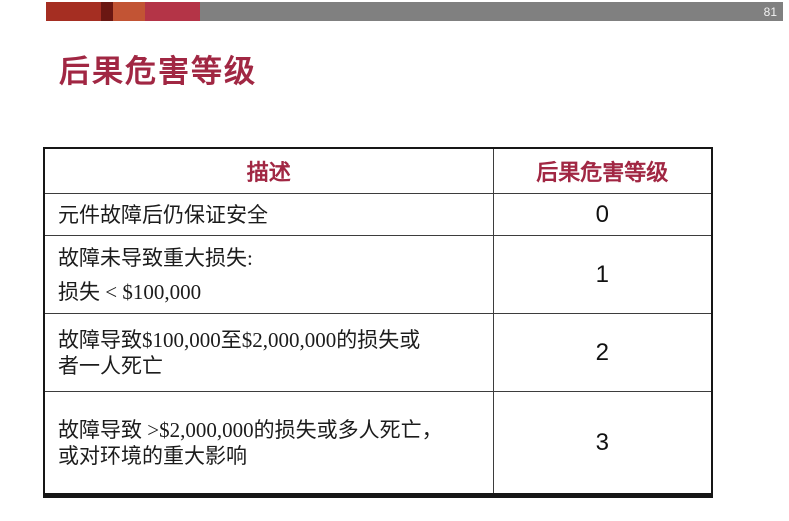 This screenshot has width=789, height=521. What do you see at coordinates (268, 443) in the screenshot?
I see `row-description-cell: 故障导致 >$2,000,000的损失或多人死亡， 或对环境的重大影响` at bounding box center [268, 443].